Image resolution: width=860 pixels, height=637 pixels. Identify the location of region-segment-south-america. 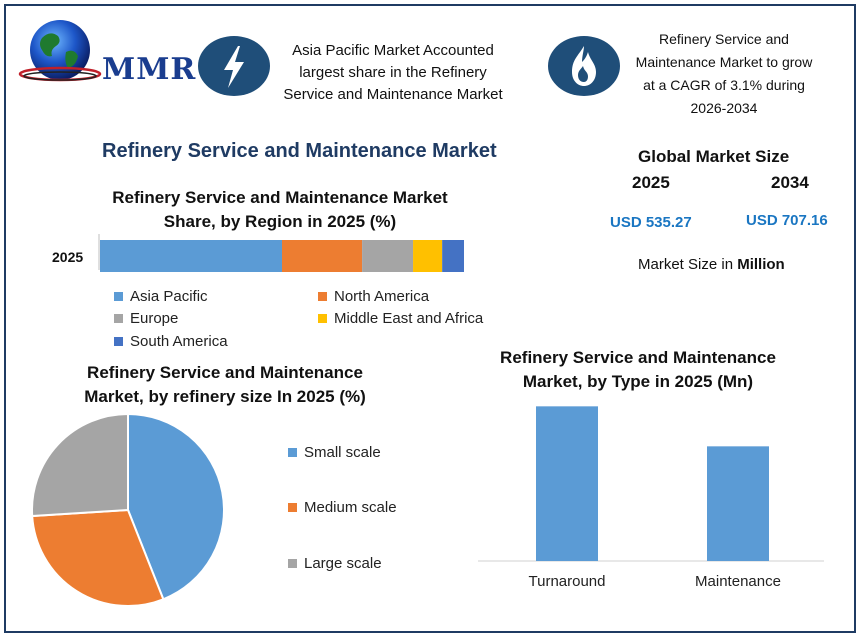
(453, 256).